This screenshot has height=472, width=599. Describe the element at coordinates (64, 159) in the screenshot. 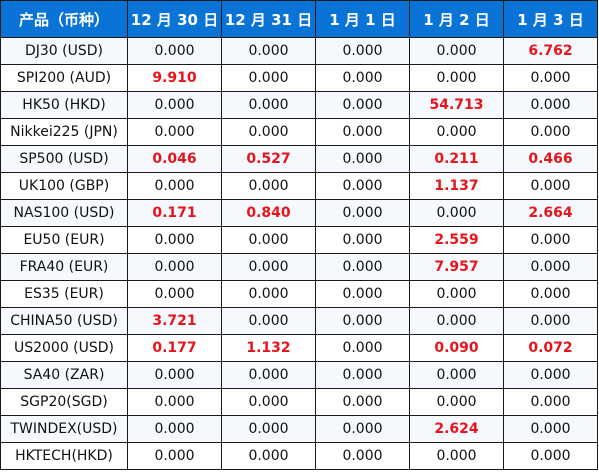

I see `product-cell: SP500 (USD)` at that location.